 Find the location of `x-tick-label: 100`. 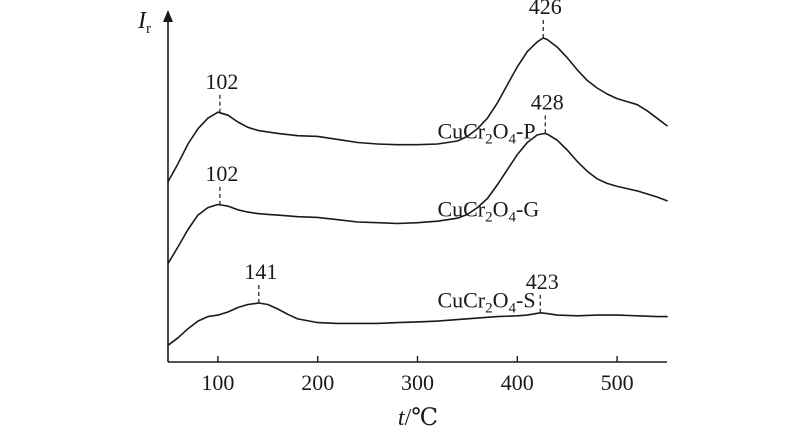

x-tick-label: 100 is located at coordinates (217, 382).